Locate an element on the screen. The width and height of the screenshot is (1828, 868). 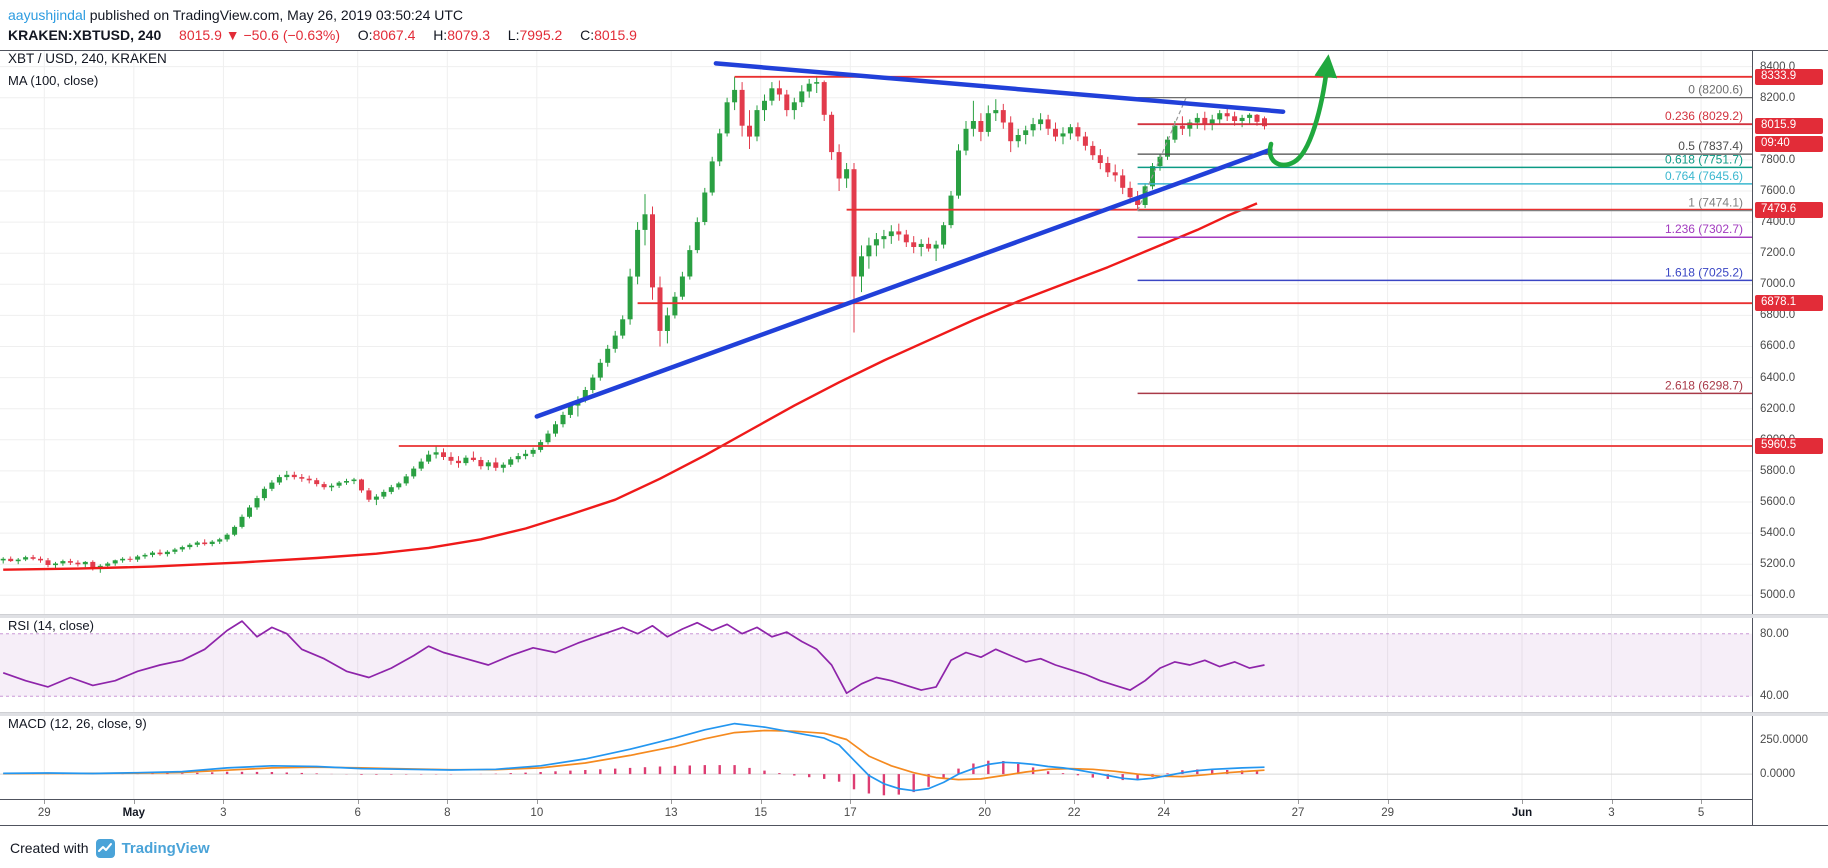
price-badge: 8015.9 is located at coordinates (1789, 126).